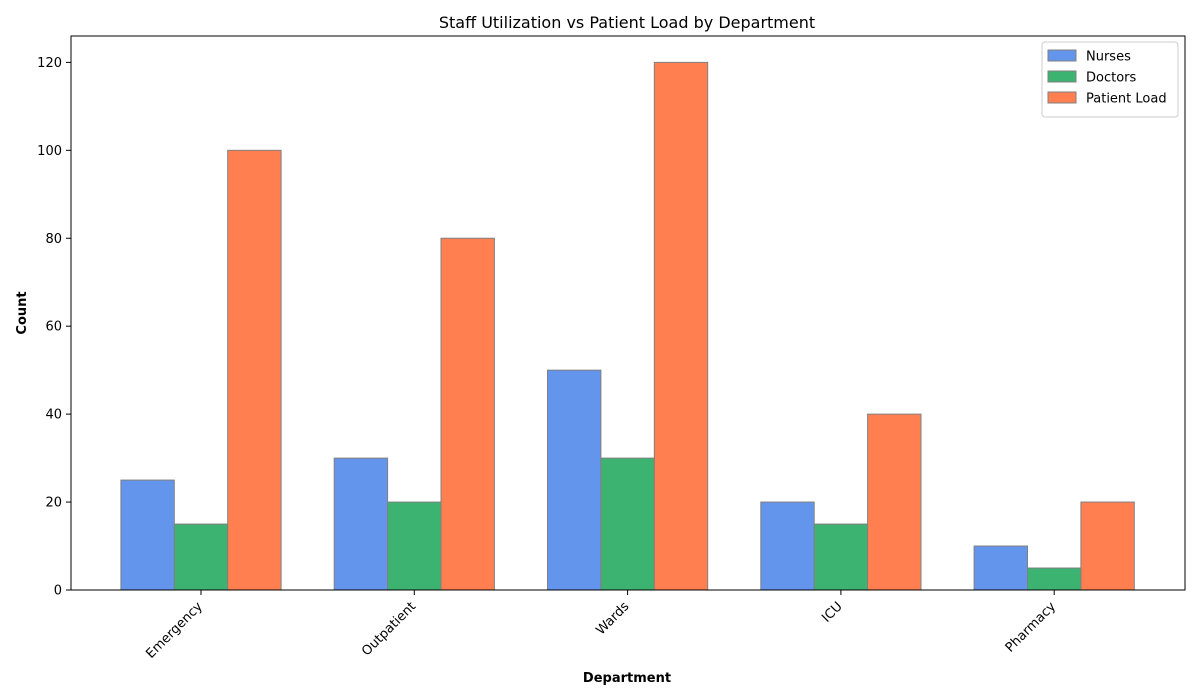  I want to click on x-axis: Emergency Outpatient Wards ICU Pharmacy, so click(601, 626).